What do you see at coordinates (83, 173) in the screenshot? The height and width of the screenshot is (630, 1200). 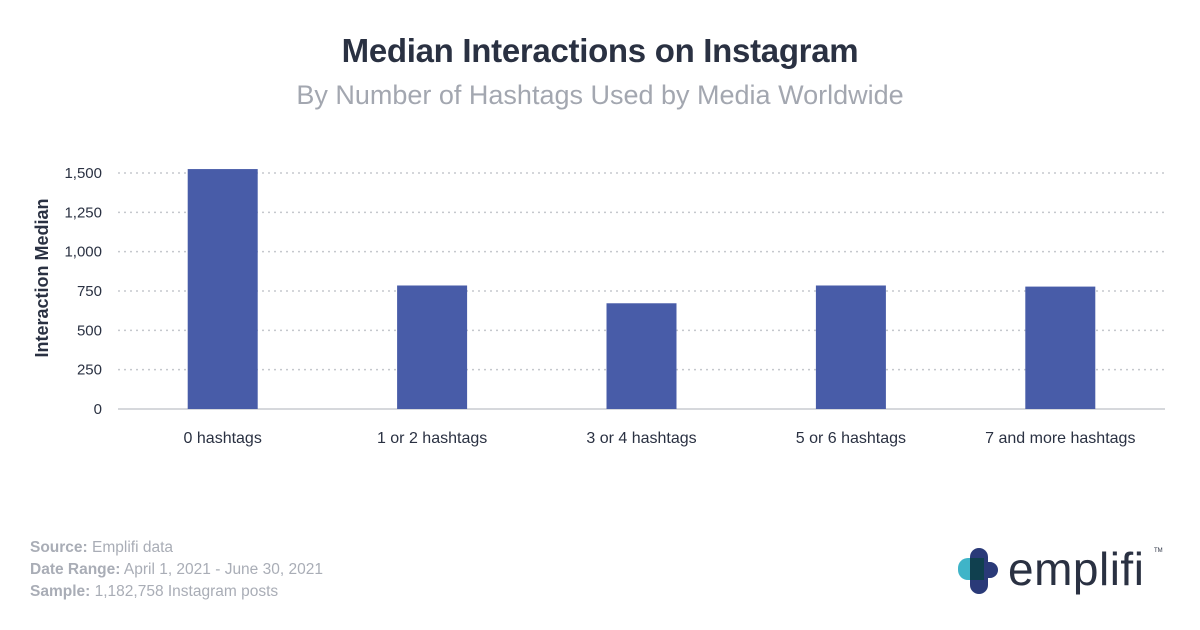 I see `y-tick-label: 1,500` at bounding box center [83, 173].